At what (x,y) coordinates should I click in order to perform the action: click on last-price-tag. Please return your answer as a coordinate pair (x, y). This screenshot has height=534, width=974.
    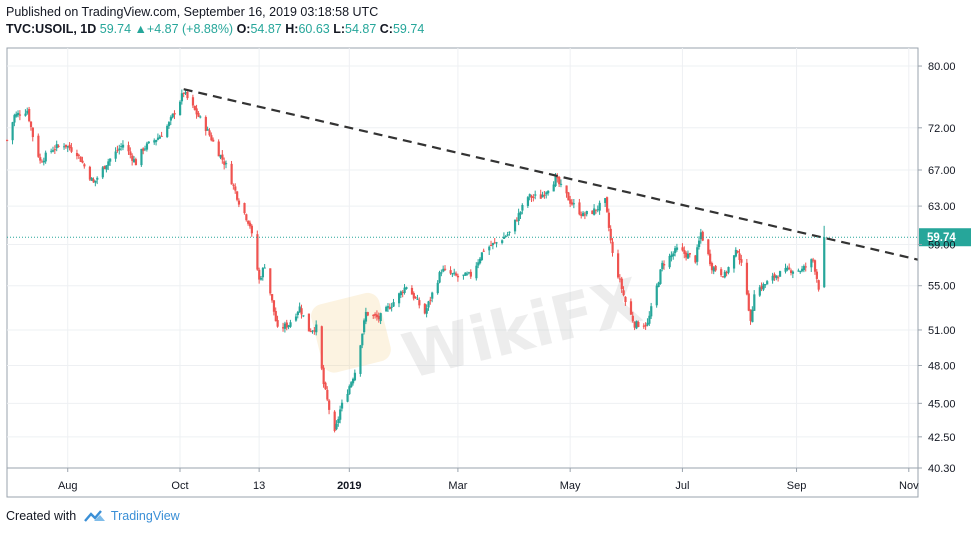
    Looking at the image, I should click on (945, 237).